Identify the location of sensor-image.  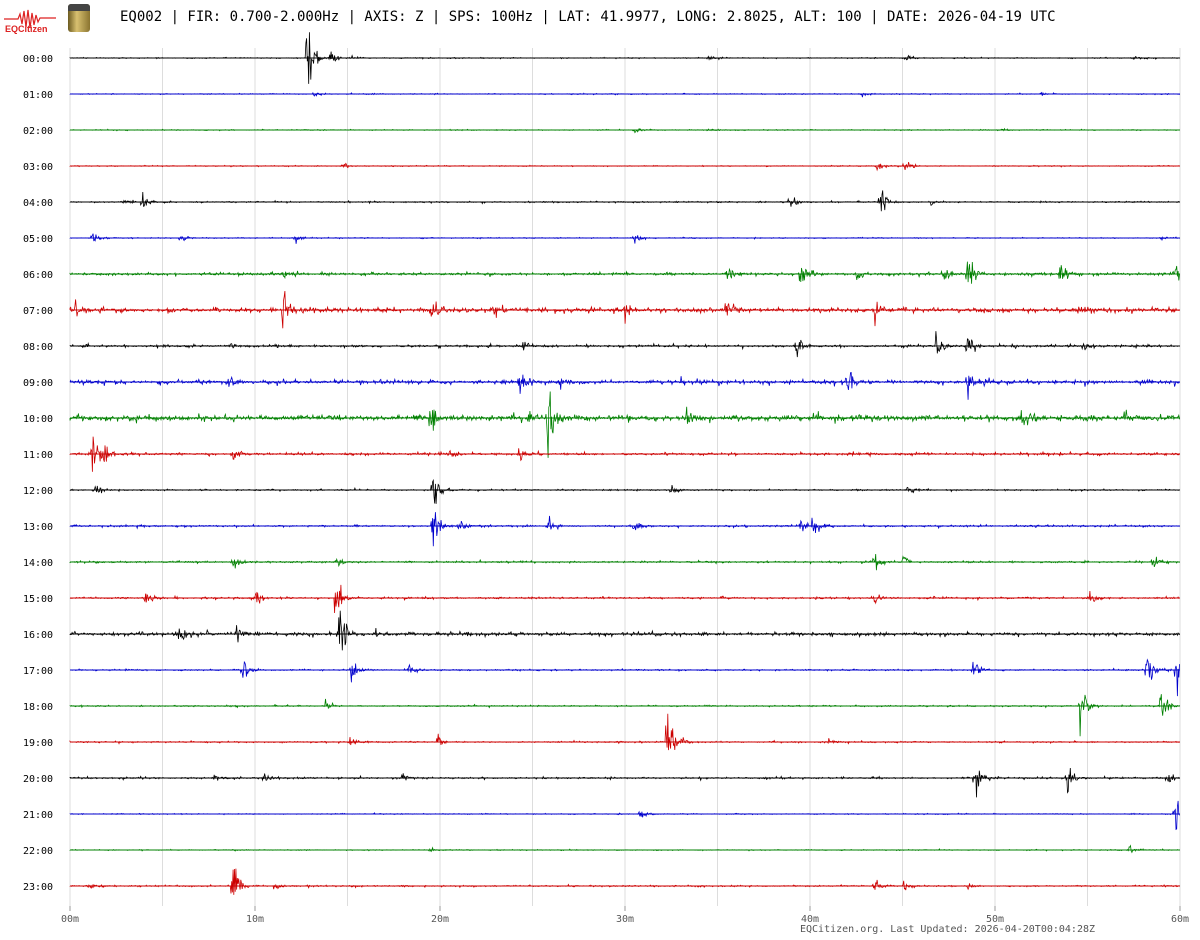
(79, 18).